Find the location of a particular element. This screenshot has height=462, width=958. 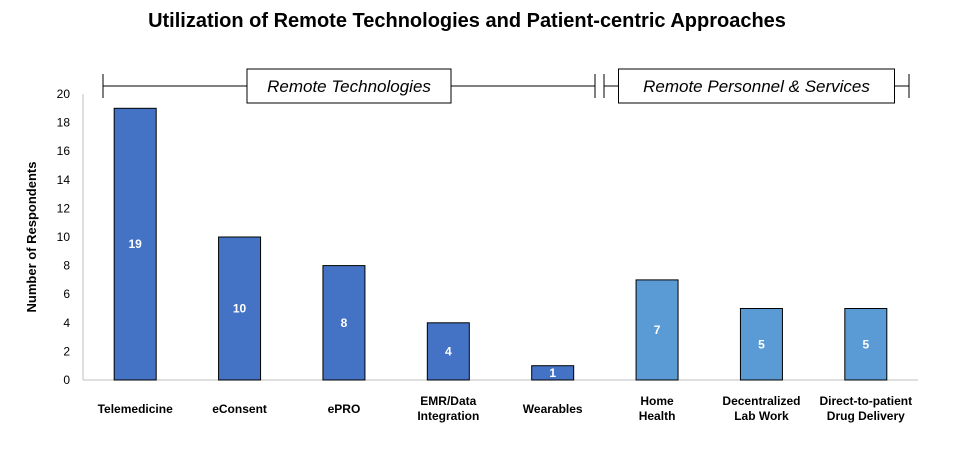

y-tick-label: 2 is located at coordinates (66, 351).